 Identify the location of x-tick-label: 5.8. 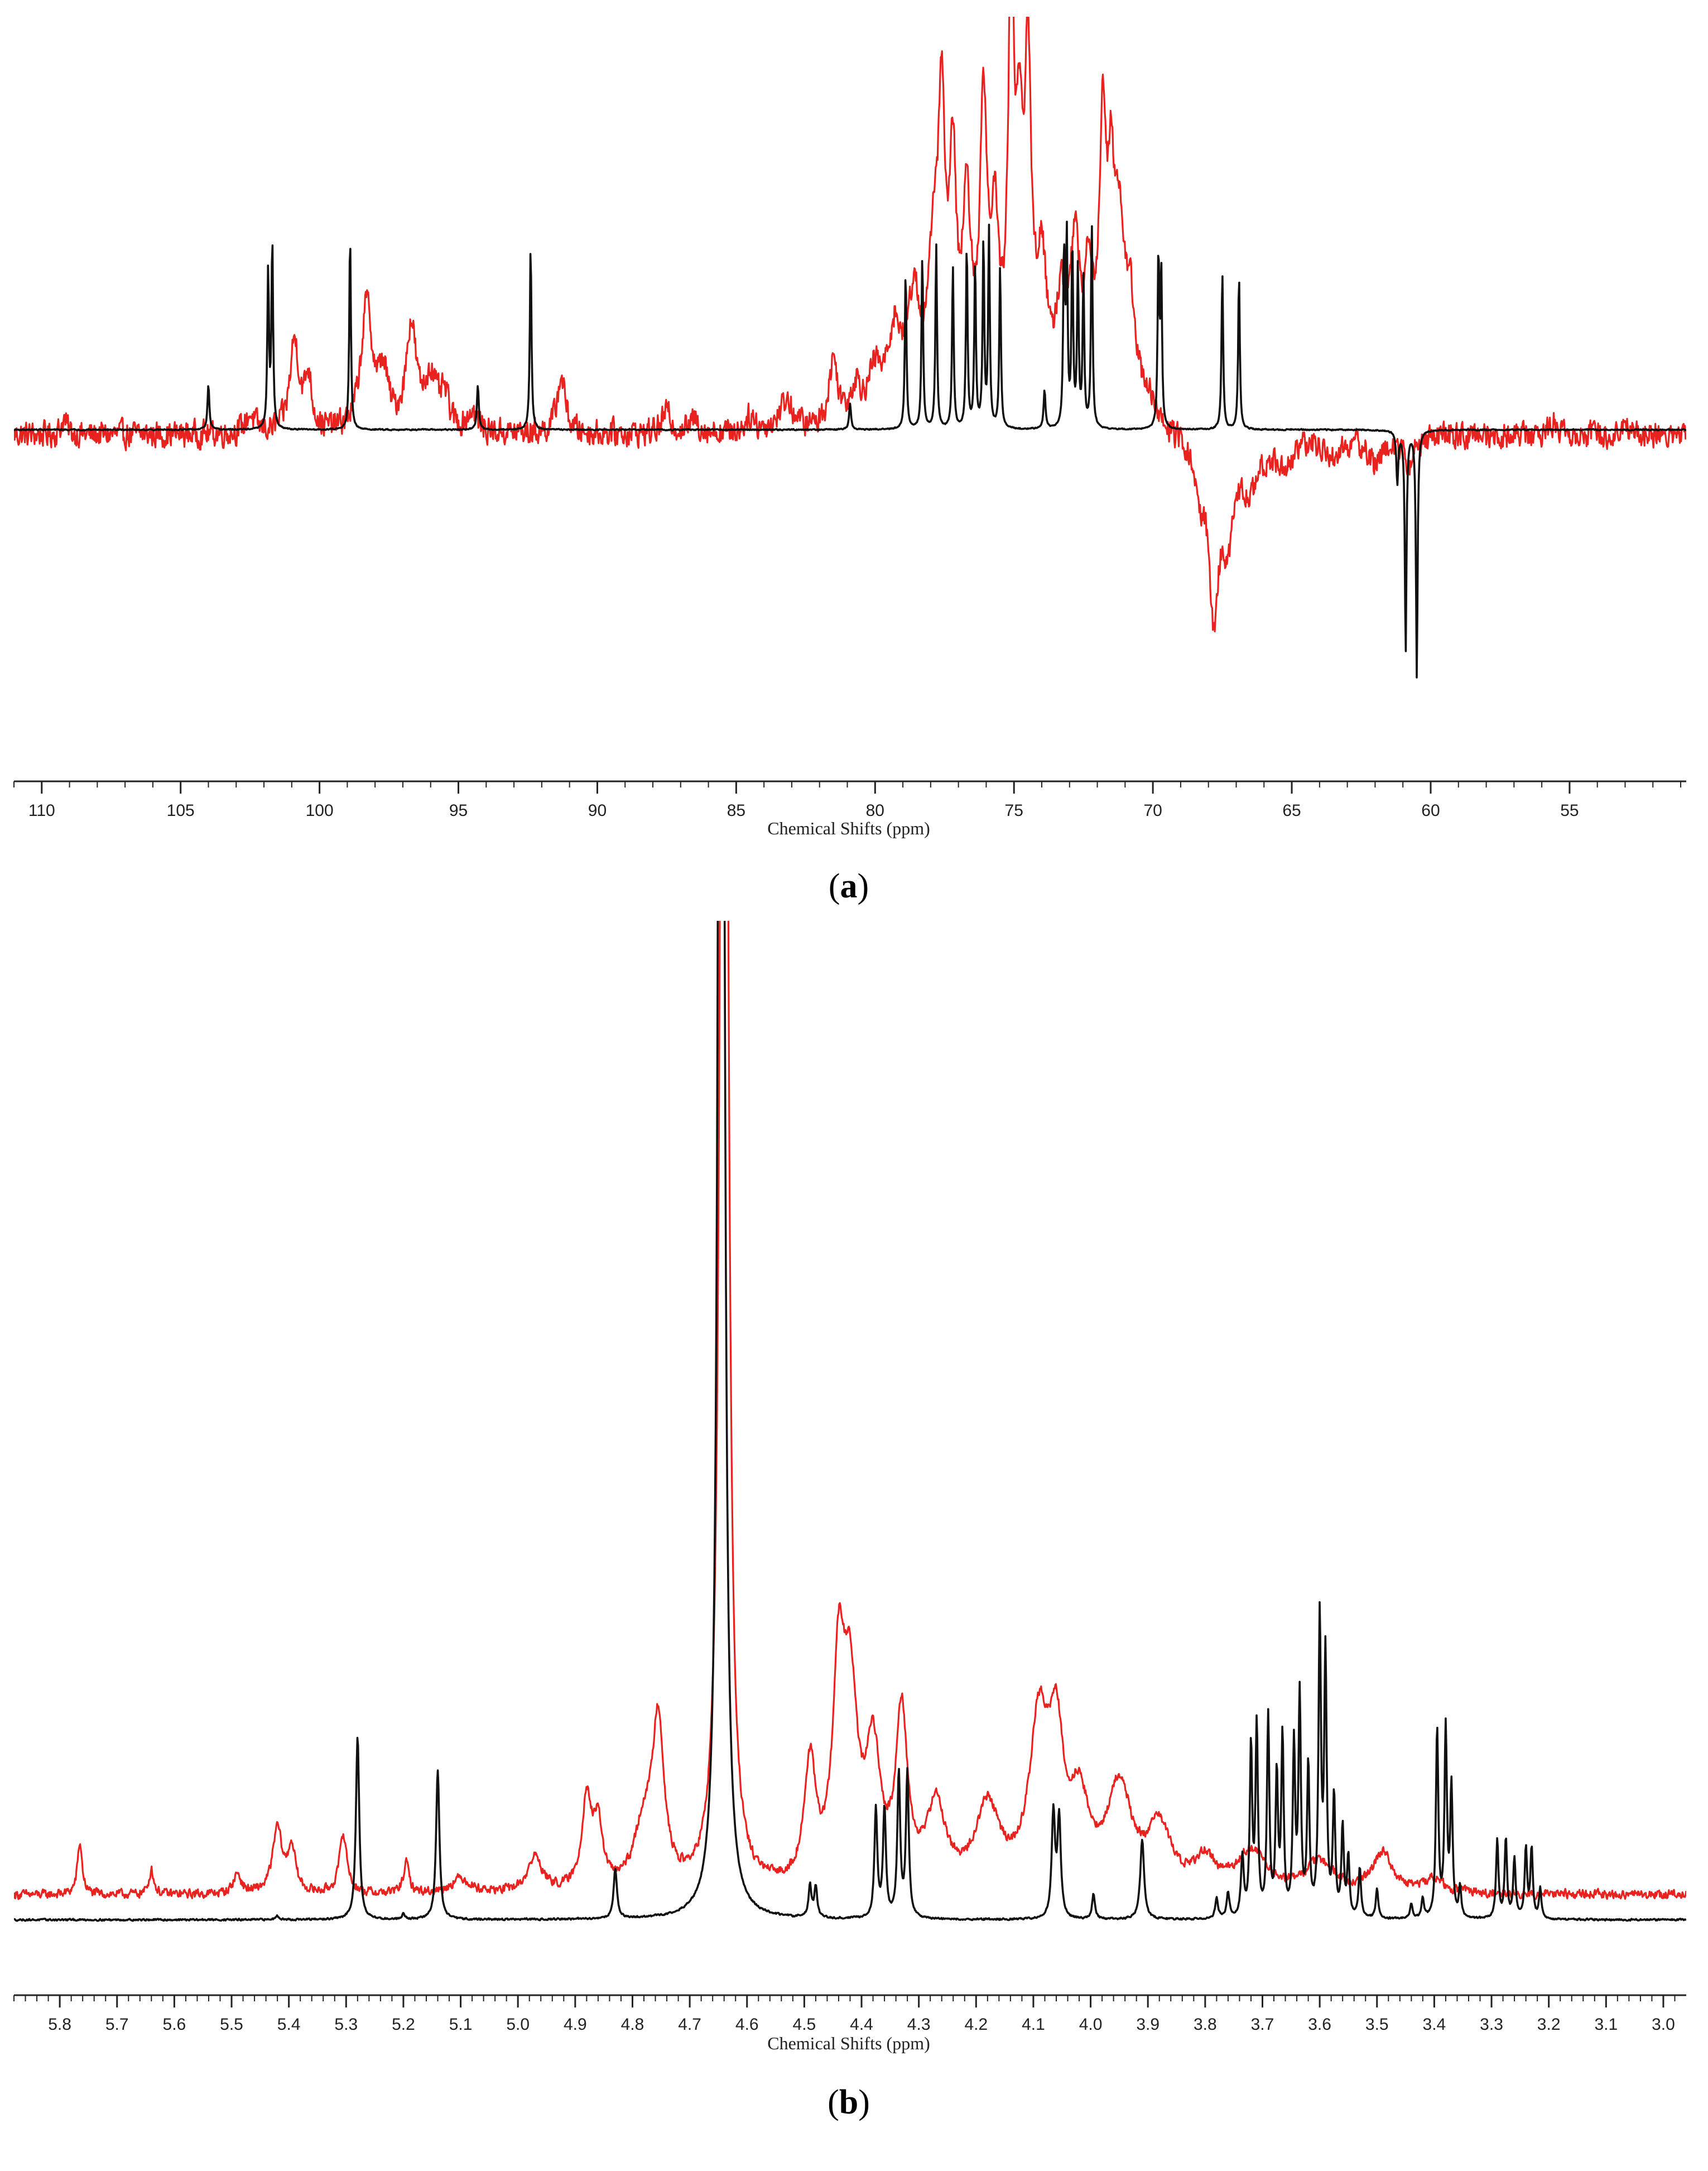
(60, 2024).